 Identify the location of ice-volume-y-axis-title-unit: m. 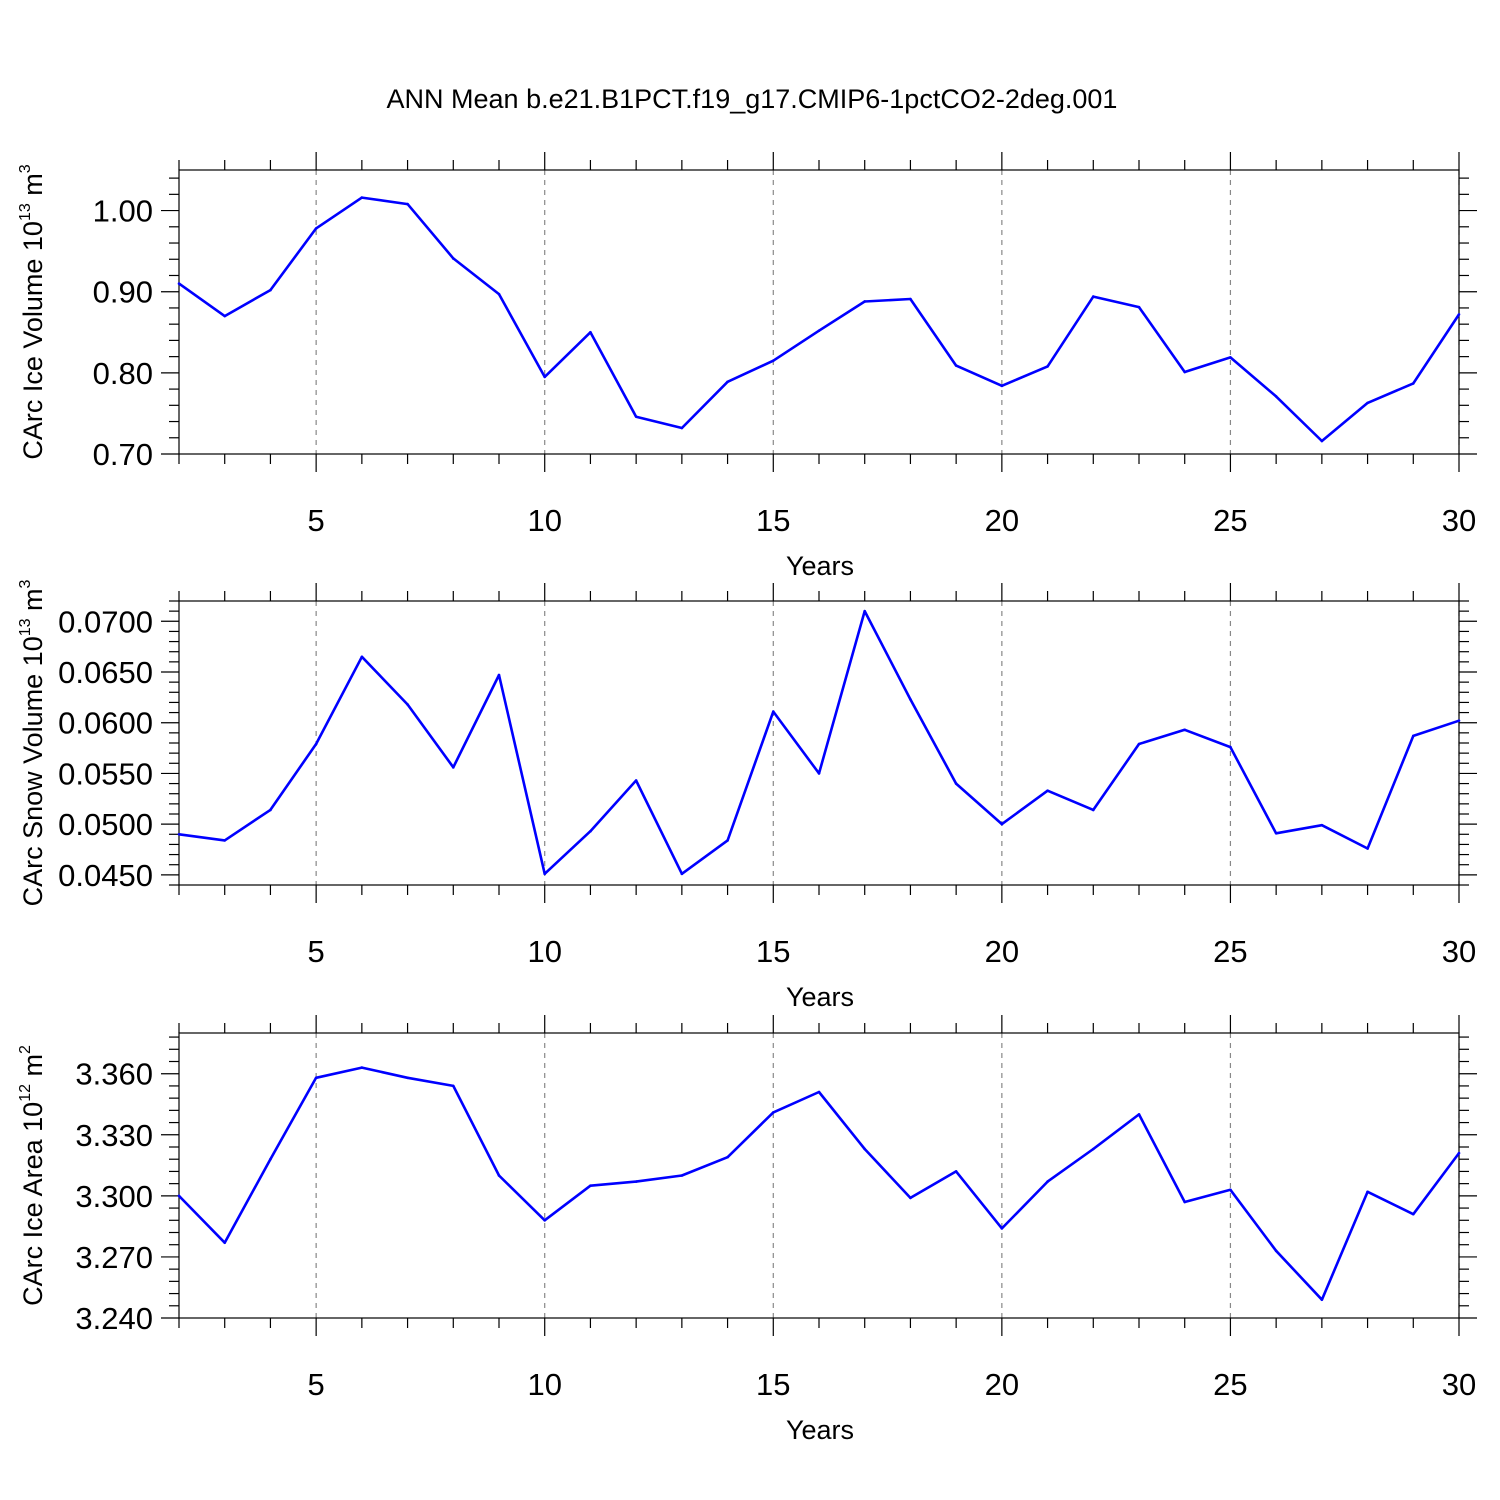
(33, 188).